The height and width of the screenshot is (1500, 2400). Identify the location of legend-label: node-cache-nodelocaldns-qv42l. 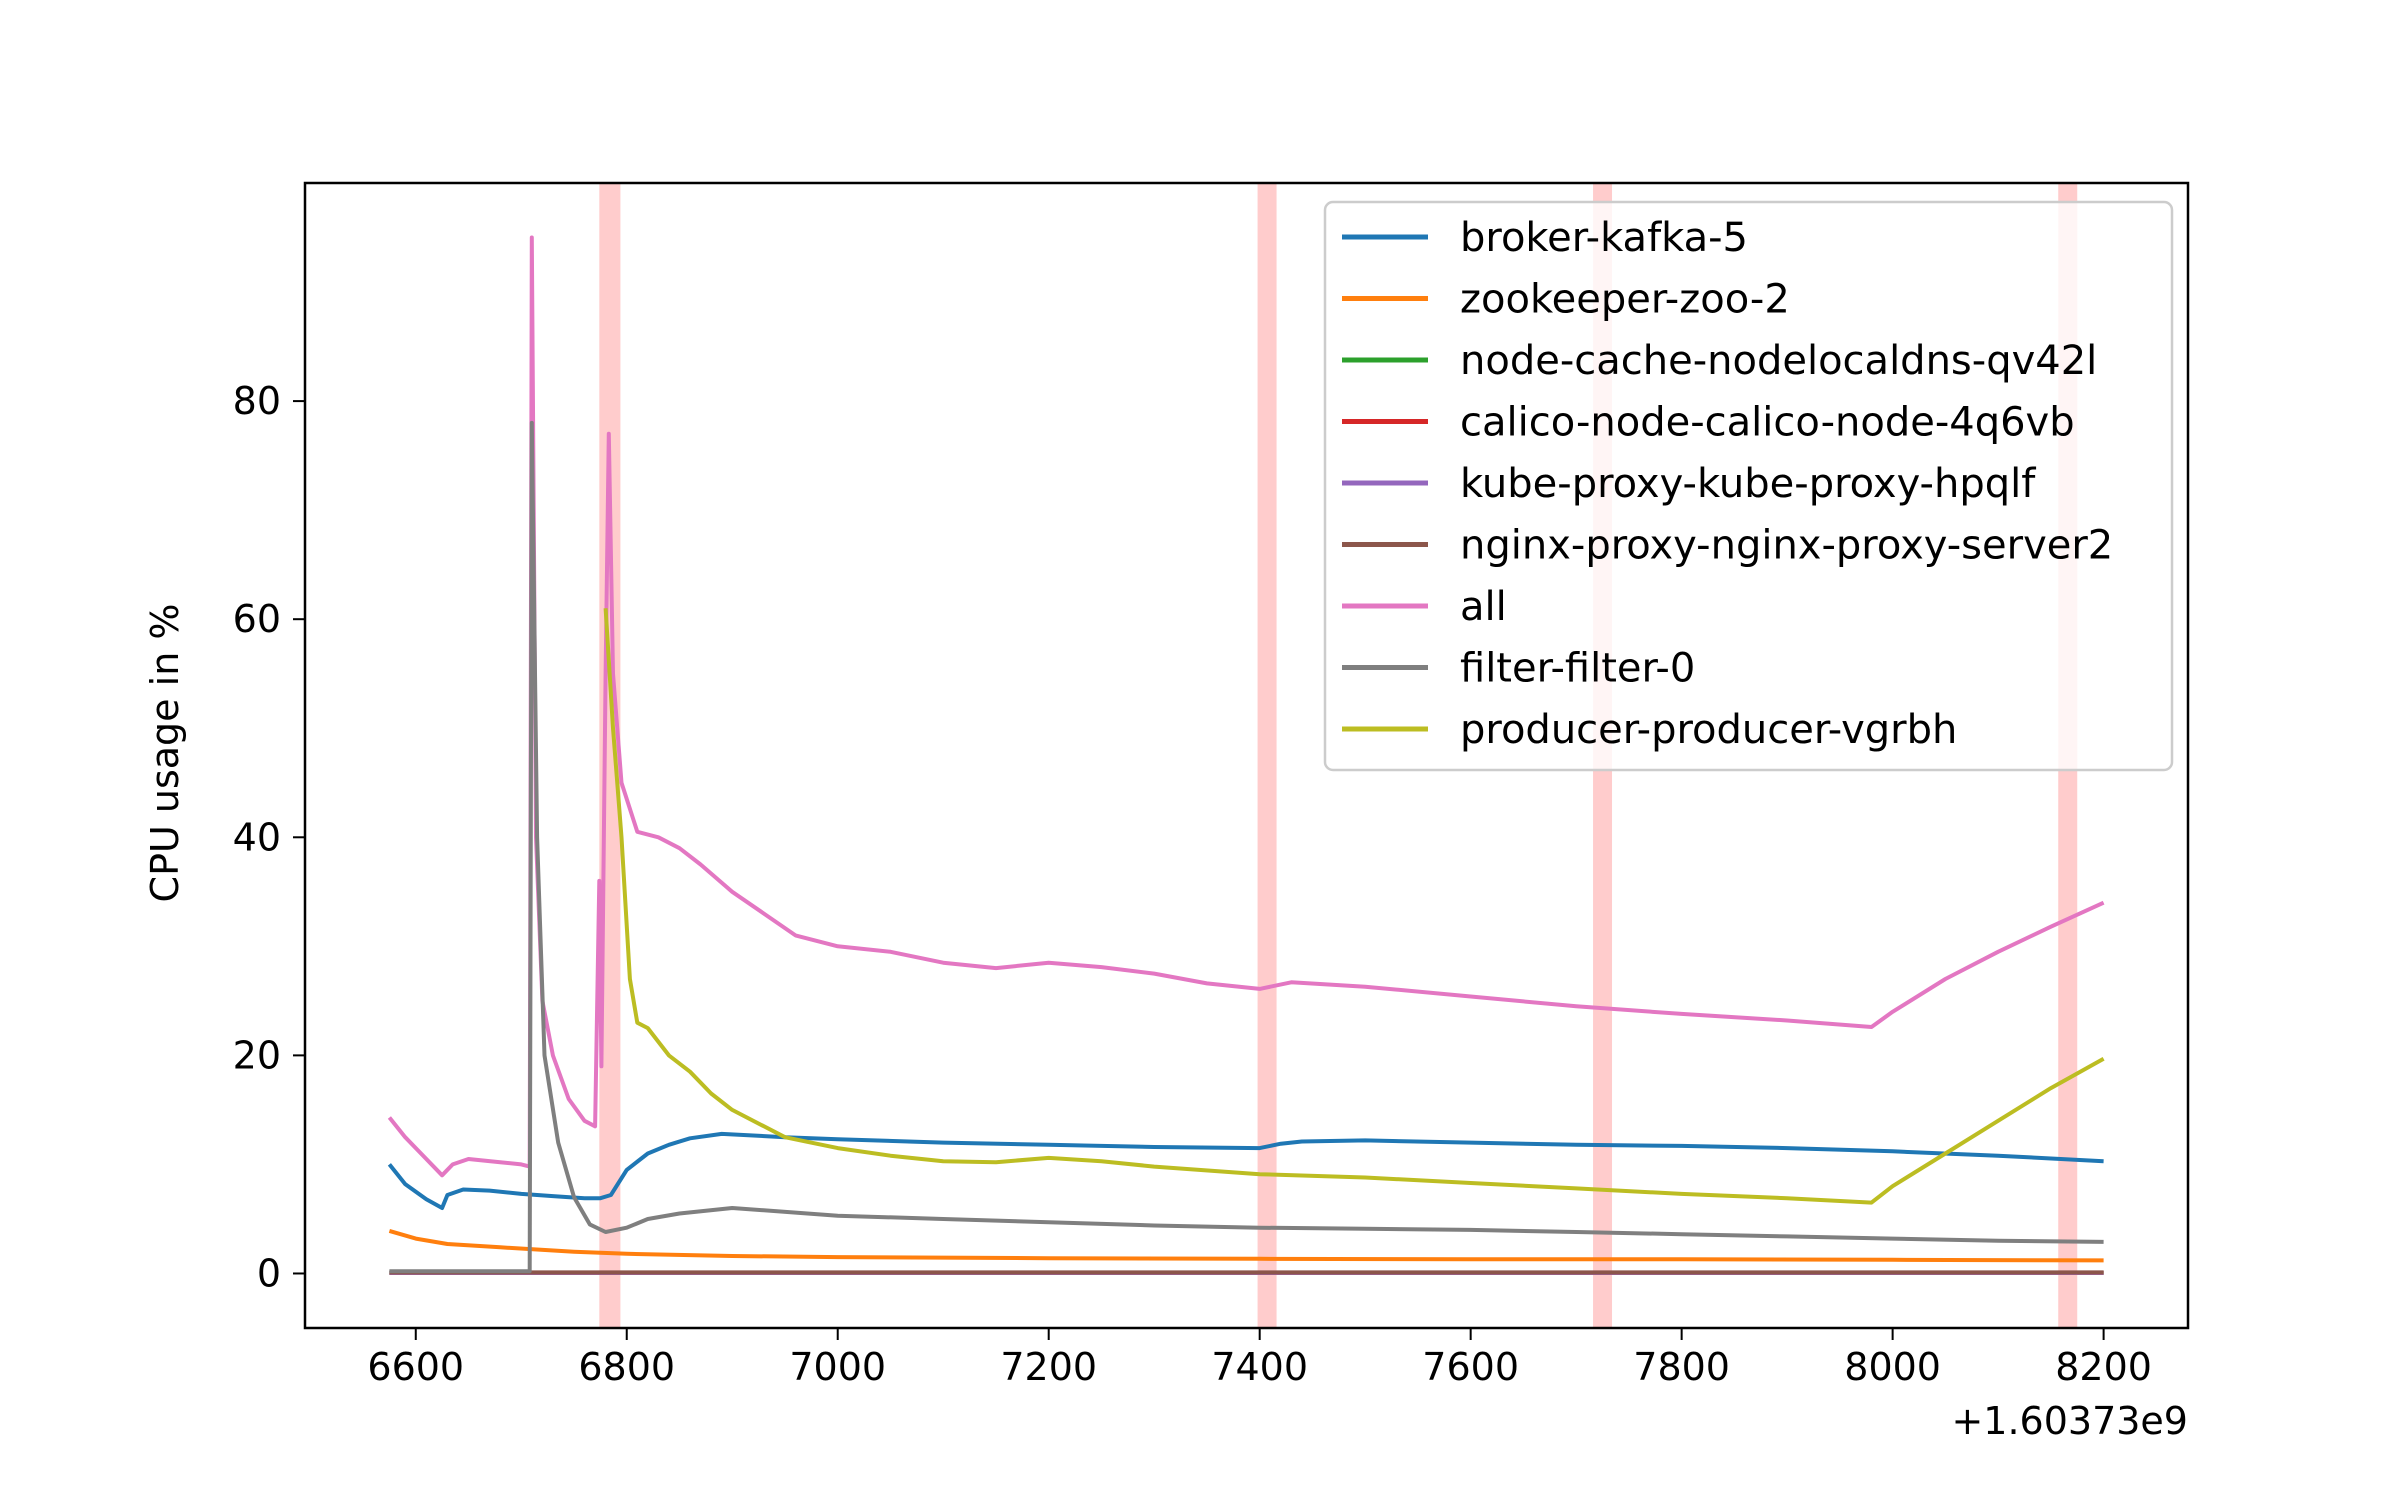
(1778, 361).